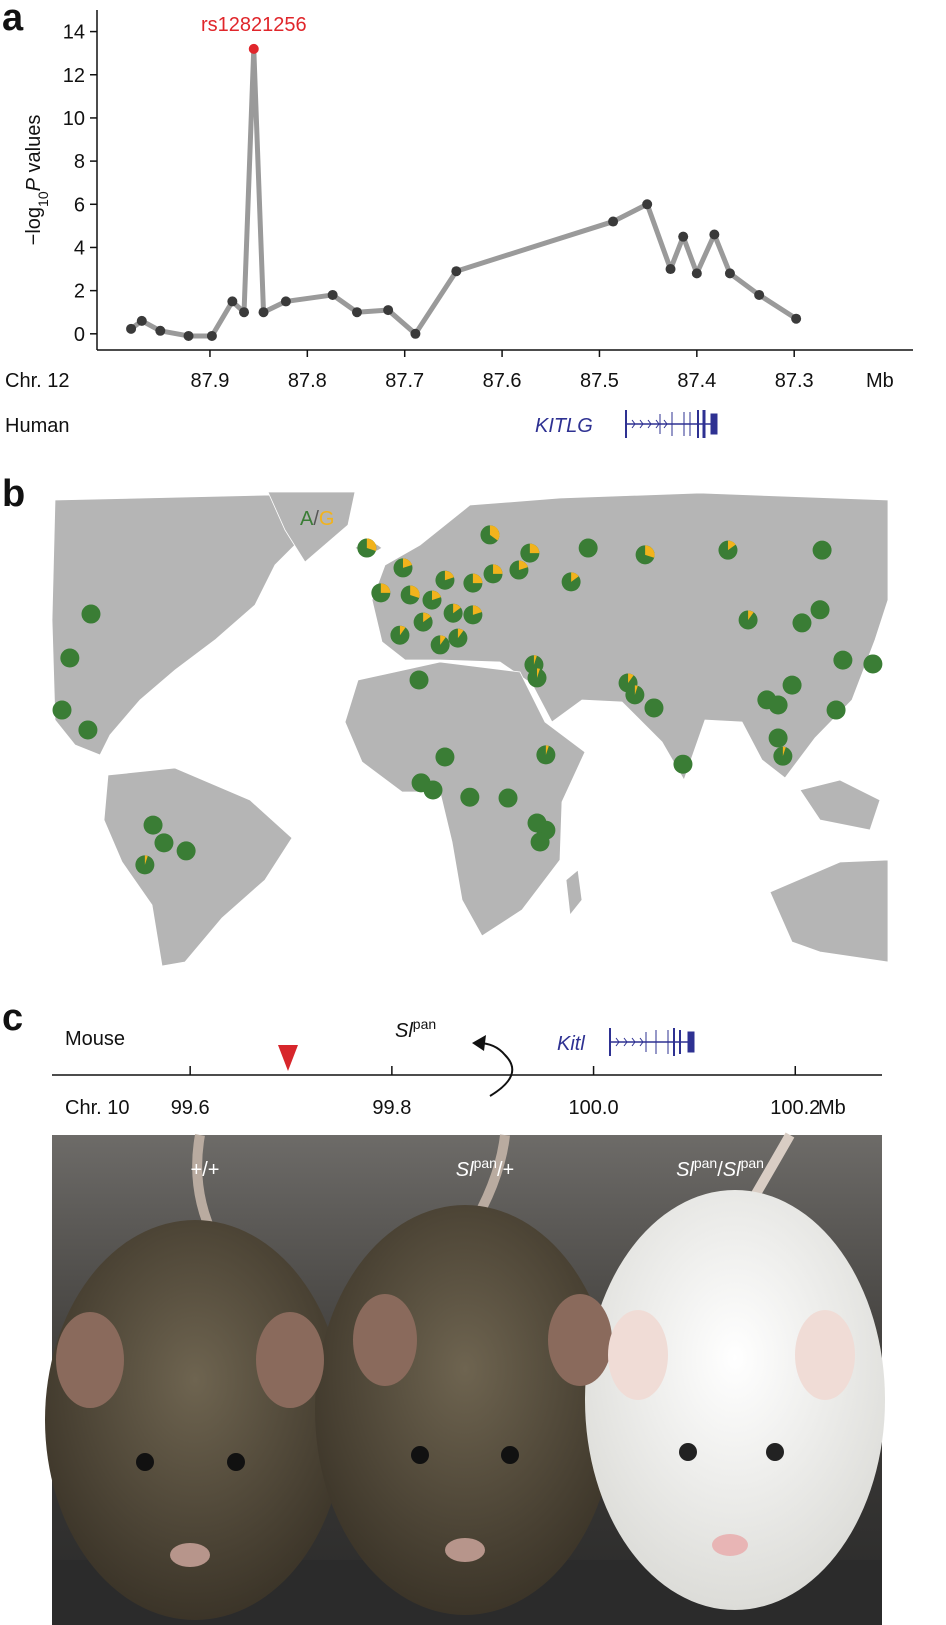 This screenshot has width=946, height=1625. What do you see at coordinates (74, 119) in the screenshot?
I see `y-tick-label: 10` at bounding box center [74, 119].